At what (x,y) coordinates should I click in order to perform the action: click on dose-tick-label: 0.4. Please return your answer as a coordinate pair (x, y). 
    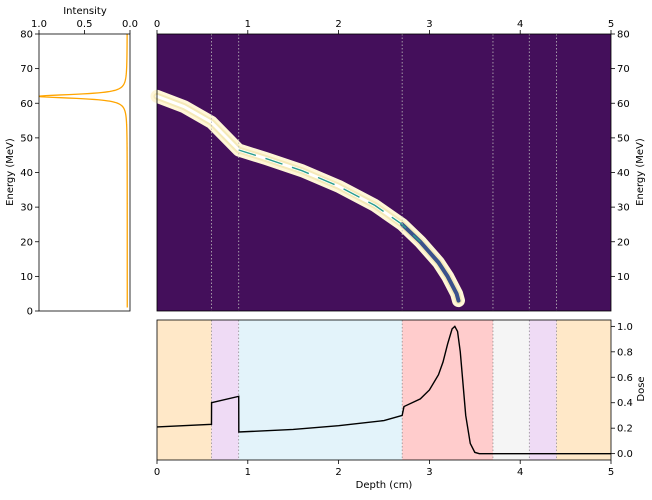
    Looking at the image, I should click on (625, 403).